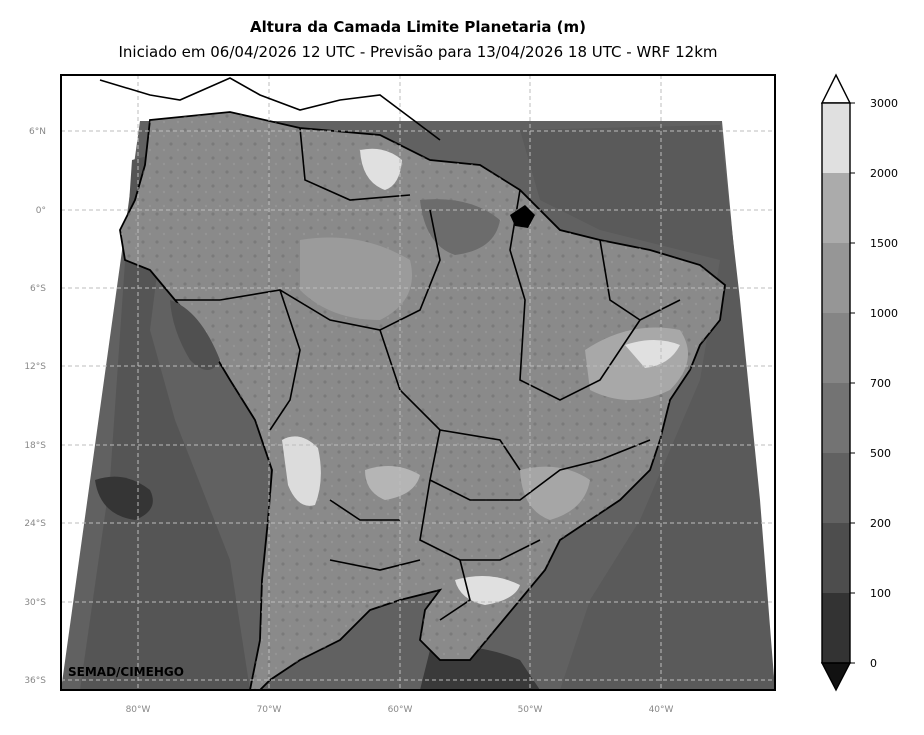 The width and height of the screenshot is (924, 735). I want to click on lat-label: 36°S, so click(35, 681).